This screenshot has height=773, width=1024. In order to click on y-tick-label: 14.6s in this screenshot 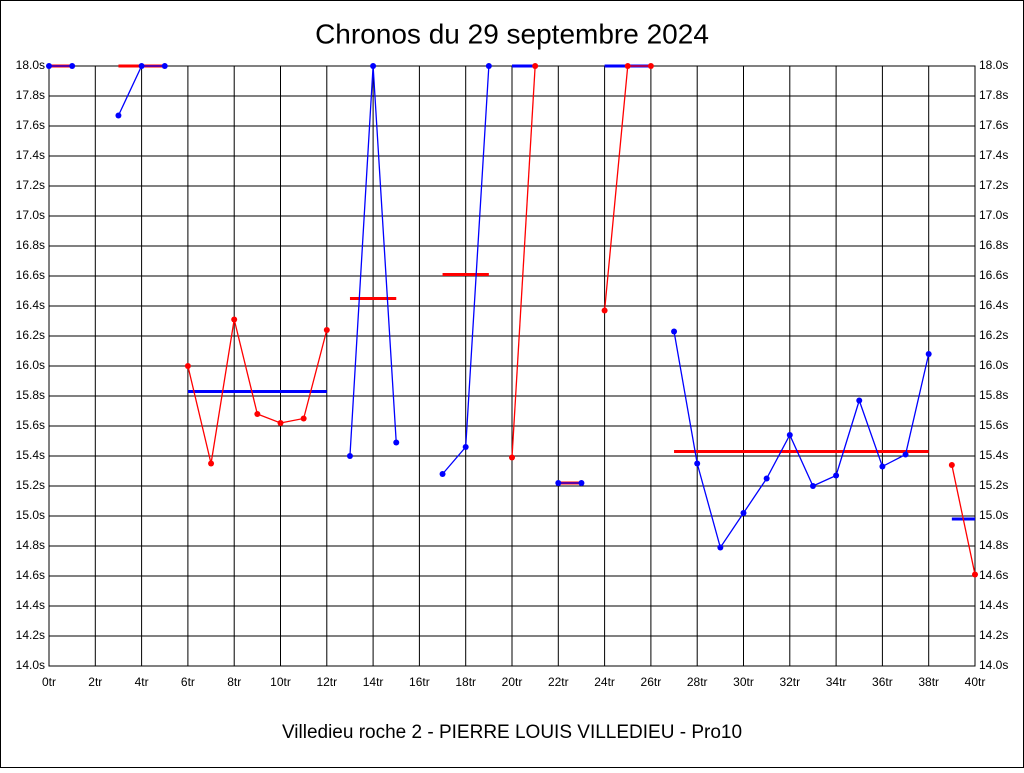, I will do `click(30, 575)`.